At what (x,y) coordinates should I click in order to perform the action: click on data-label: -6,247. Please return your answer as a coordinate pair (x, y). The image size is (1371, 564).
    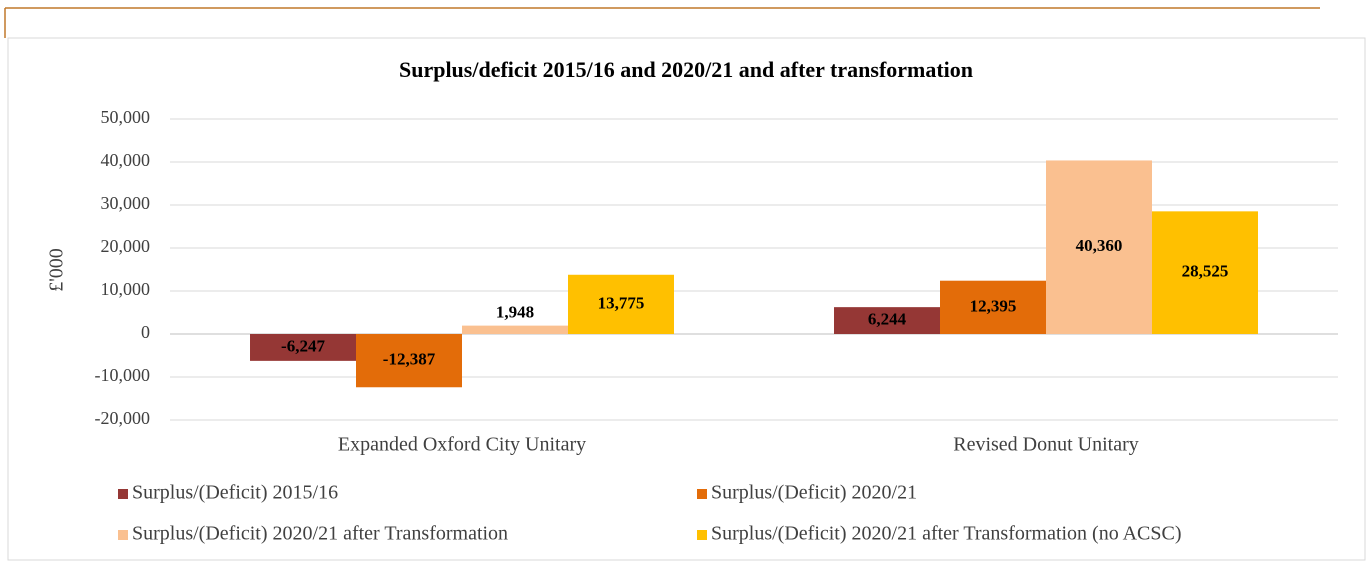
    Looking at the image, I should click on (303, 345).